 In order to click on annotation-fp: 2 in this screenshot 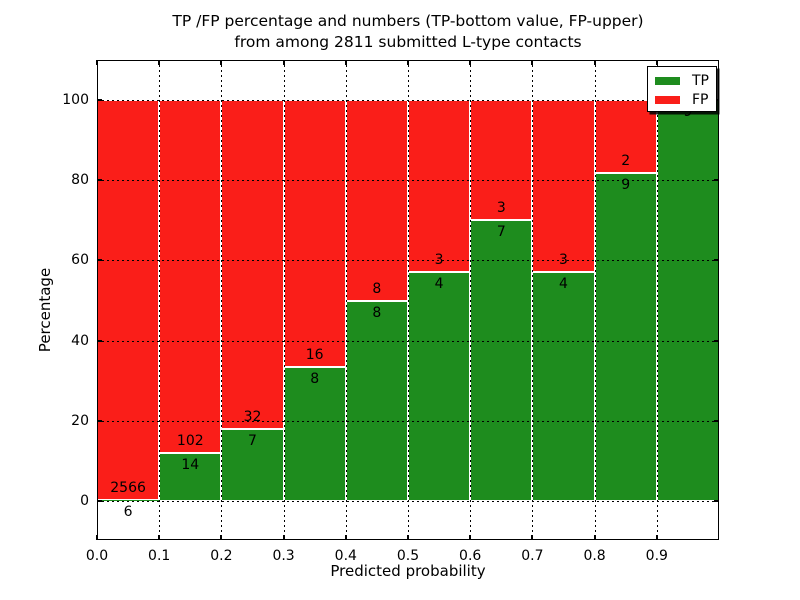, I will do `click(626, 160)`.